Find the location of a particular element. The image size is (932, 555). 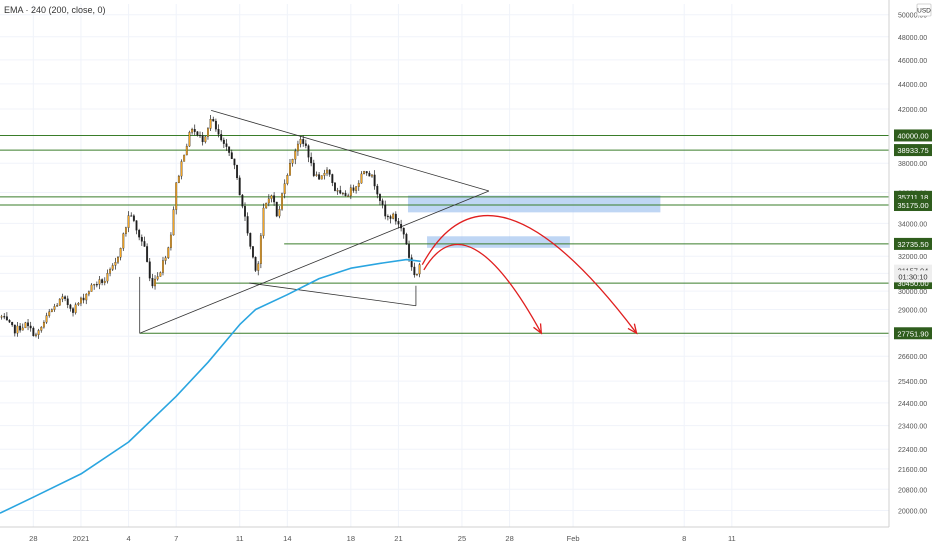

price-tick-label: 34000.00 is located at coordinates (912, 224).